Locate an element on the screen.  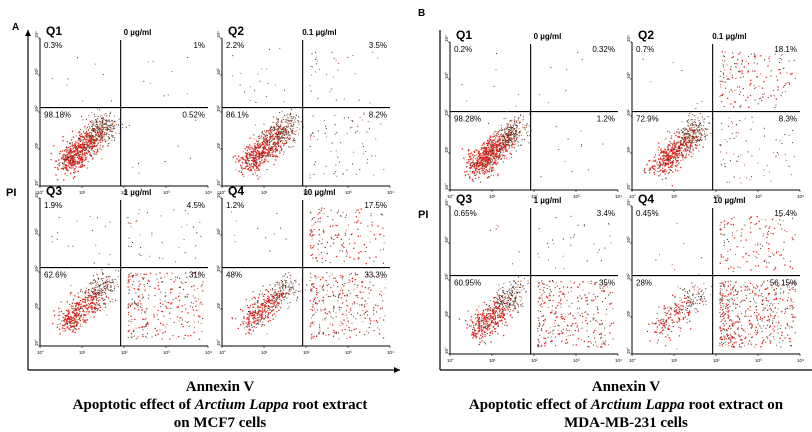
x-tick-label: 10⁴ is located at coordinates (800, 196).